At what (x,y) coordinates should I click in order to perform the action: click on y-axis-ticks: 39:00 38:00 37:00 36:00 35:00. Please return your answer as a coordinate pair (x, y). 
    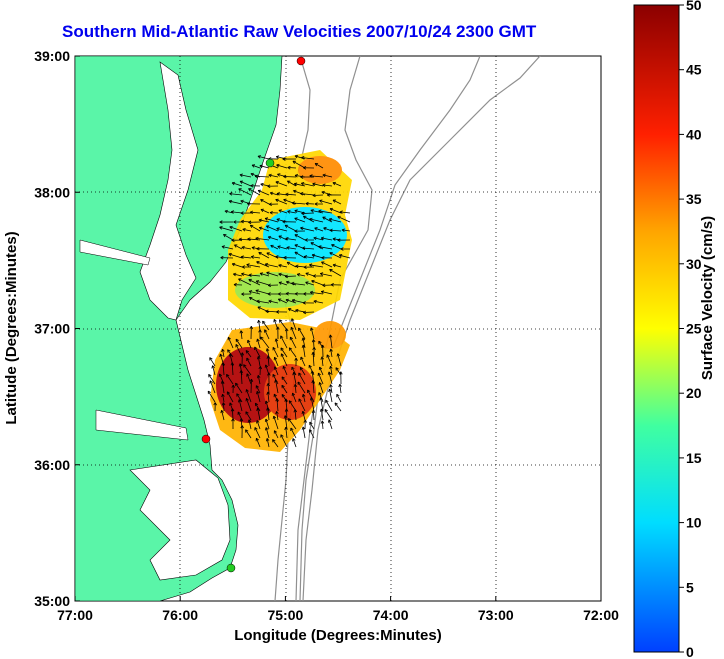
    Looking at the image, I should click on (57, 328).